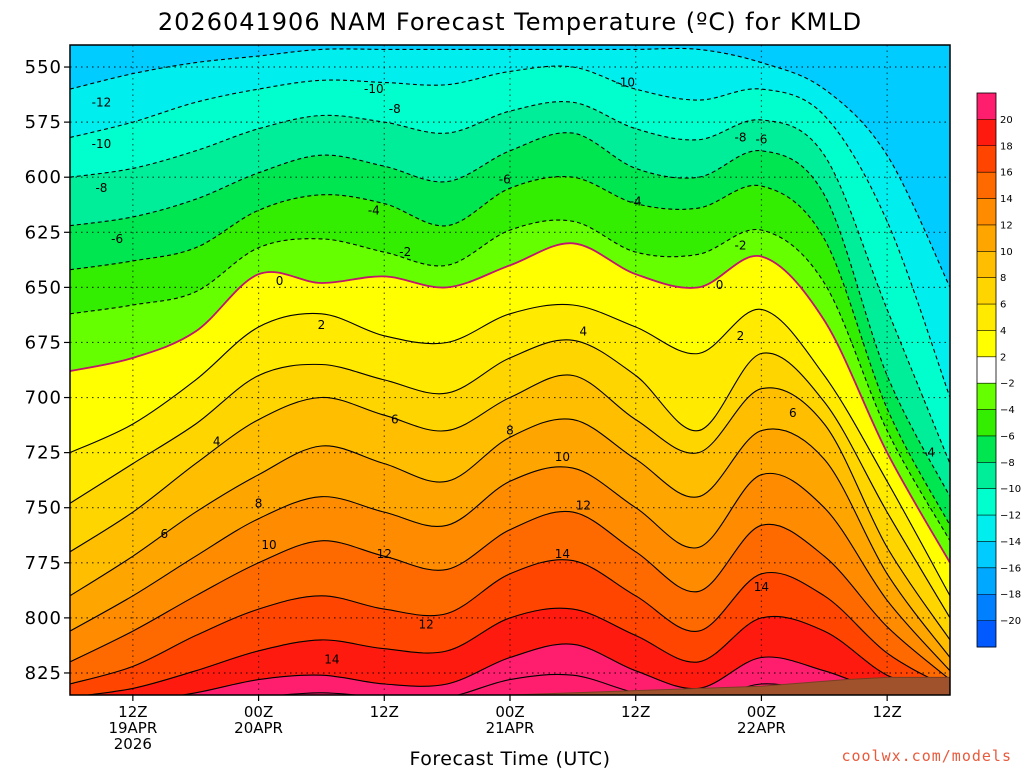 The image size is (1024, 768). Describe the element at coordinates (47, 370) in the screenshot. I see `y-axis: 550 575 600 625 650 675 700 725 750 775 800 825` at that location.